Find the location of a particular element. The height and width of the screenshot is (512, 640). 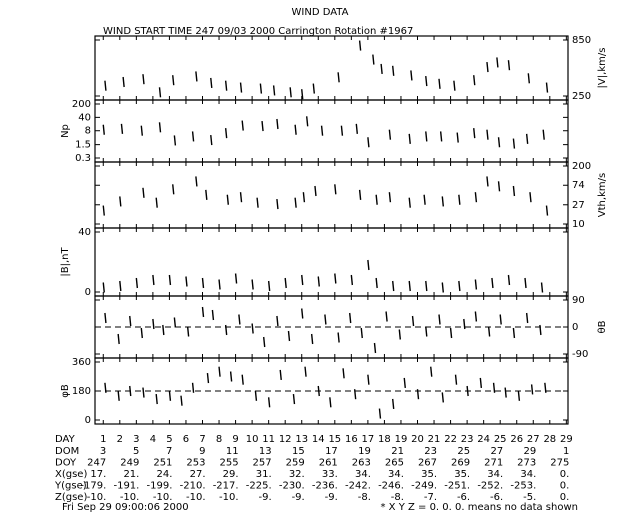

y-tick-label: 850 is located at coordinates (581, 40).